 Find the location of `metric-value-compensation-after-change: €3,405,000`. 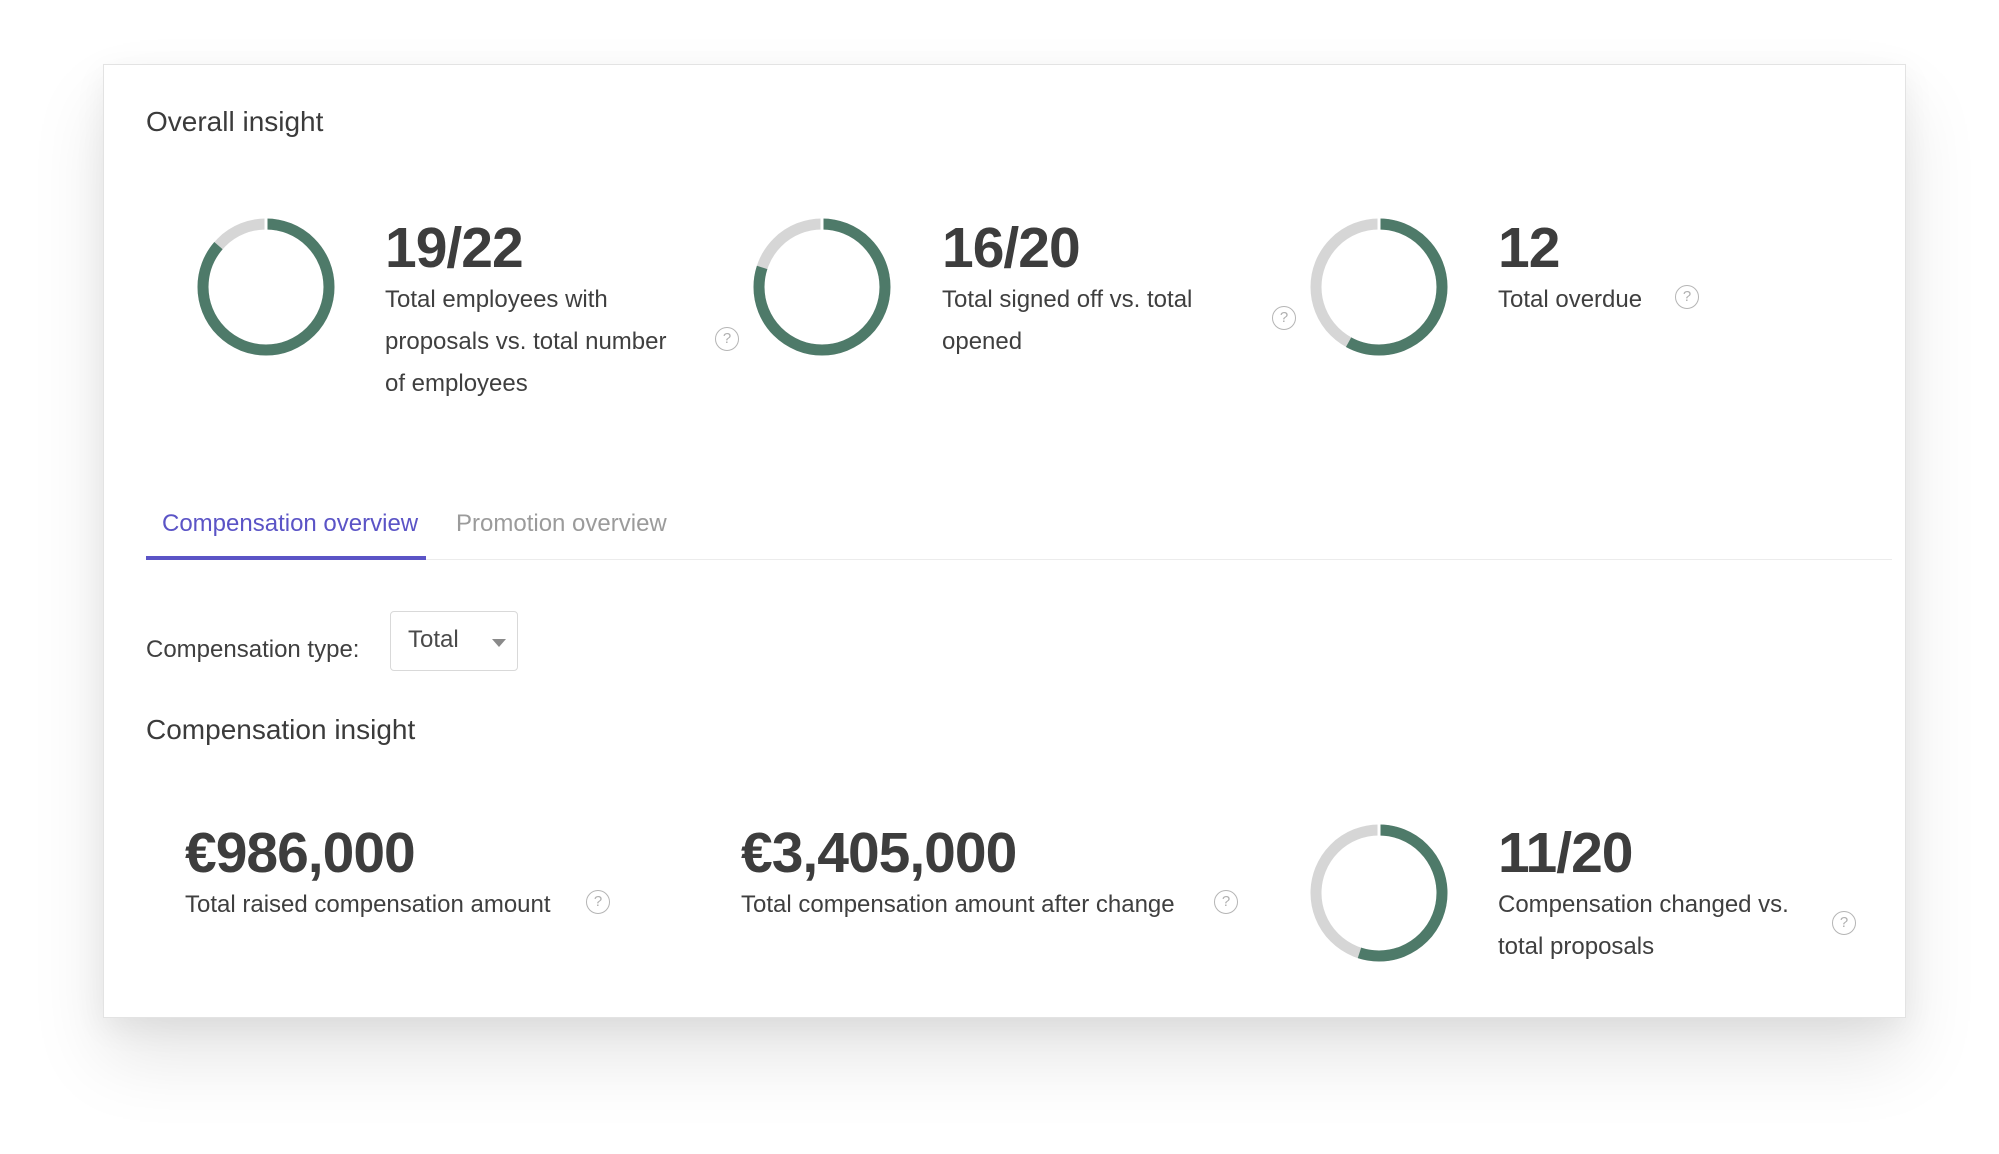

metric-value-compensation-after-change: €3,405,000 is located at coordinates (879, 853).